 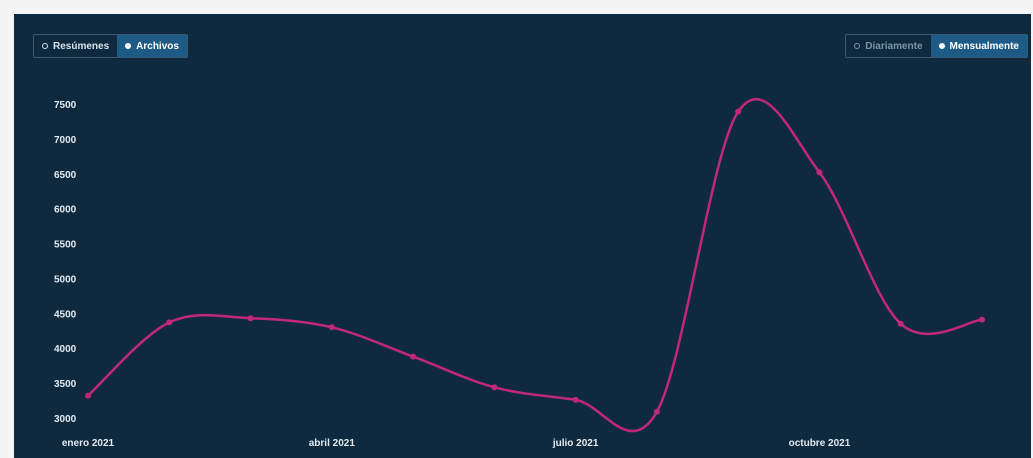 I want to click on y-tick-label: 5500, so click(x=65, y=245).